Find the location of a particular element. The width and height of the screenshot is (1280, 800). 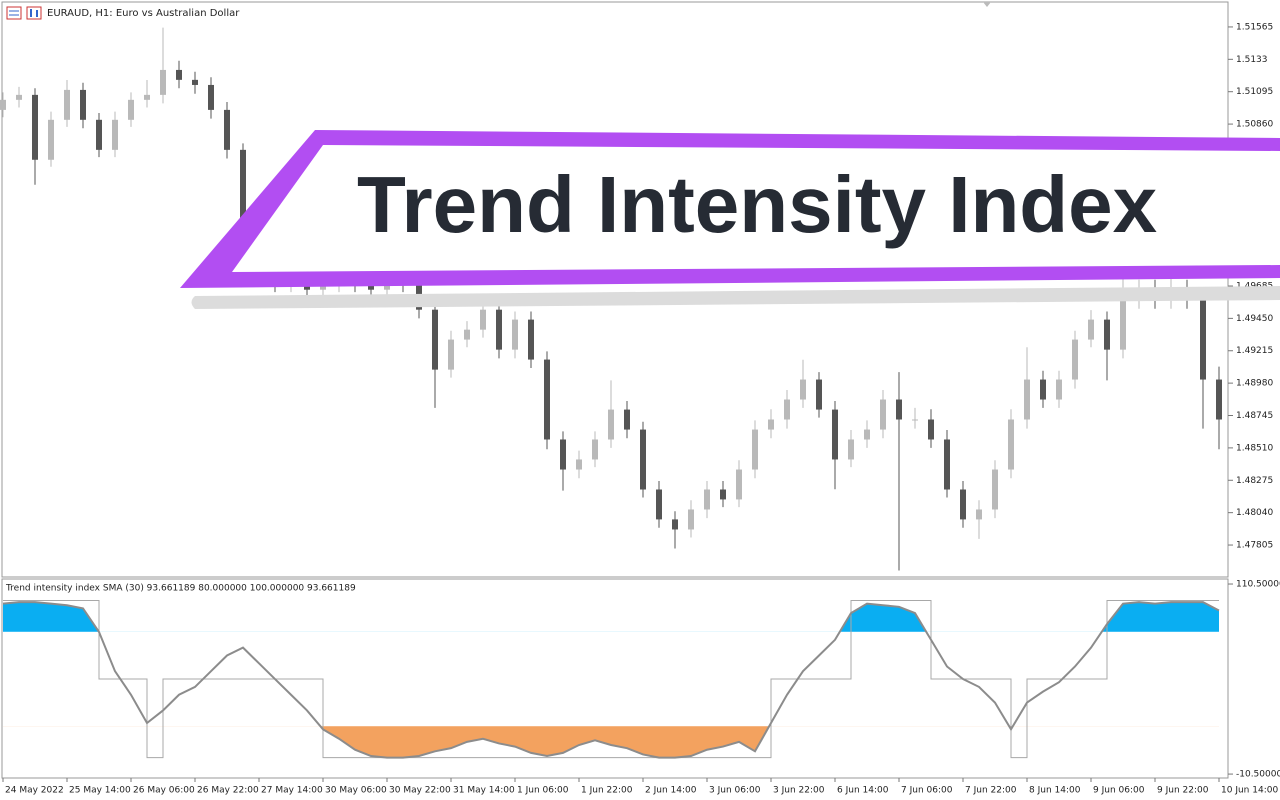

y-tick-label: 1.48275 is located at coordinates (1254, 481).